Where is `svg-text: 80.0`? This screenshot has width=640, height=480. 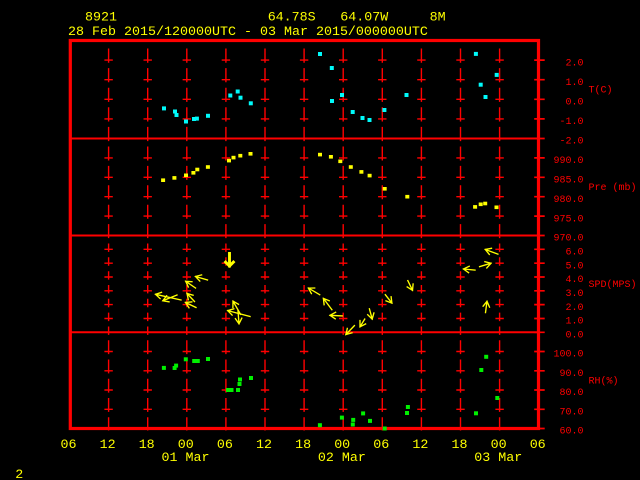 svg-text: 80.0 is located at coordinates (571, 393).